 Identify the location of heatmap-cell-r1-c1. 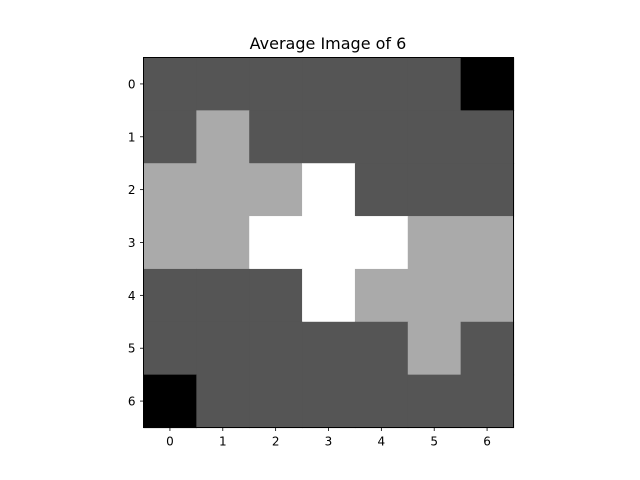
(223, 137).